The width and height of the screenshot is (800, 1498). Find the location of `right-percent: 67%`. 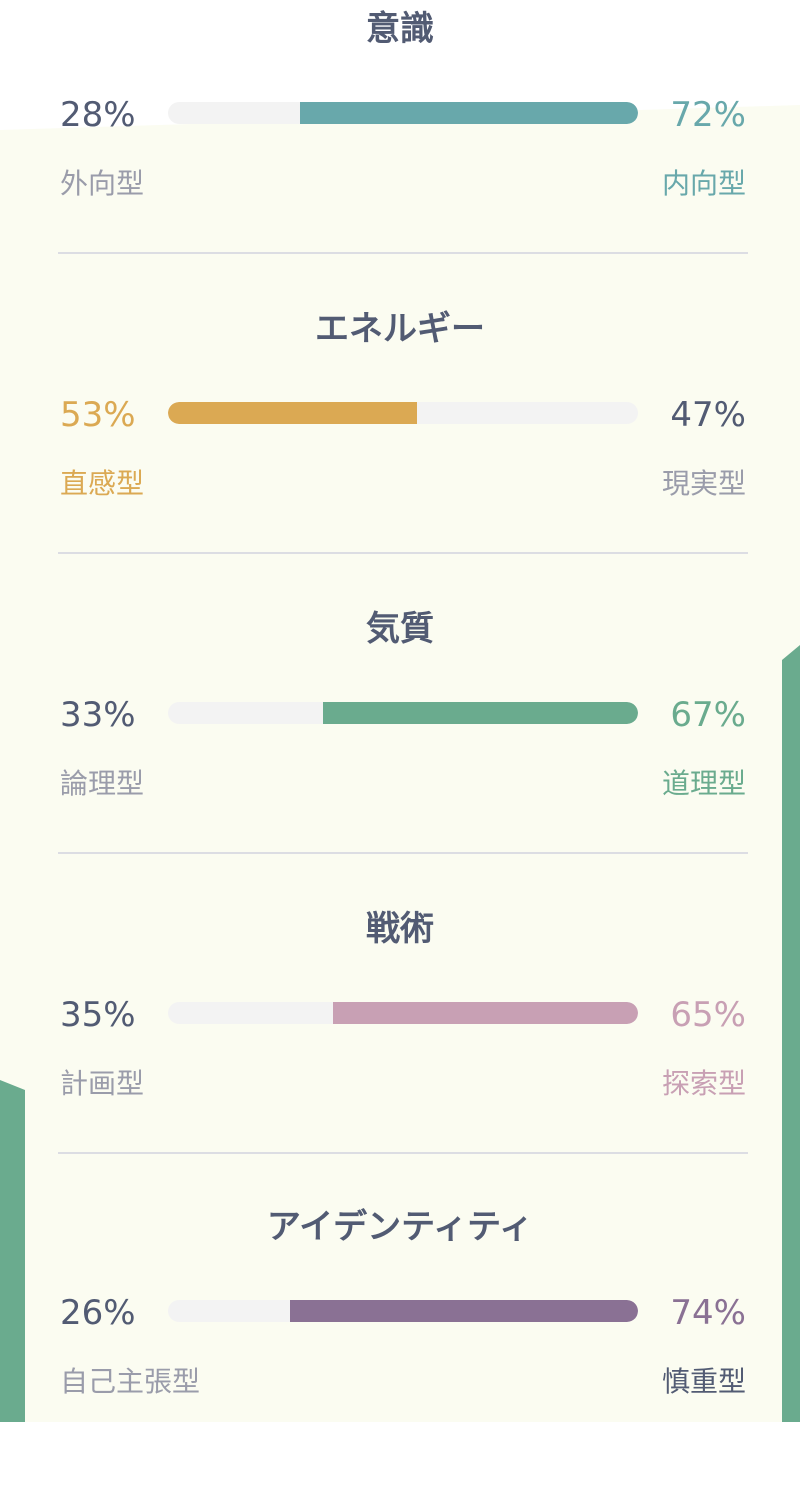

right-percent: 67% is located at coordinates (708, 715).